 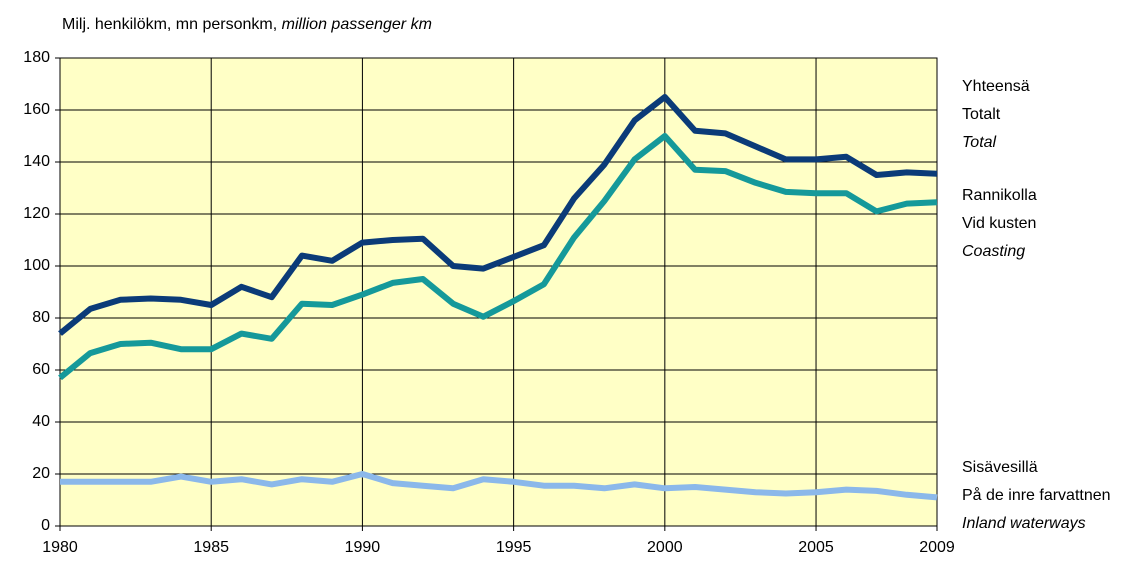 I want to click on y-axis-label-en: million passenger km, so click(x=357, y=24).